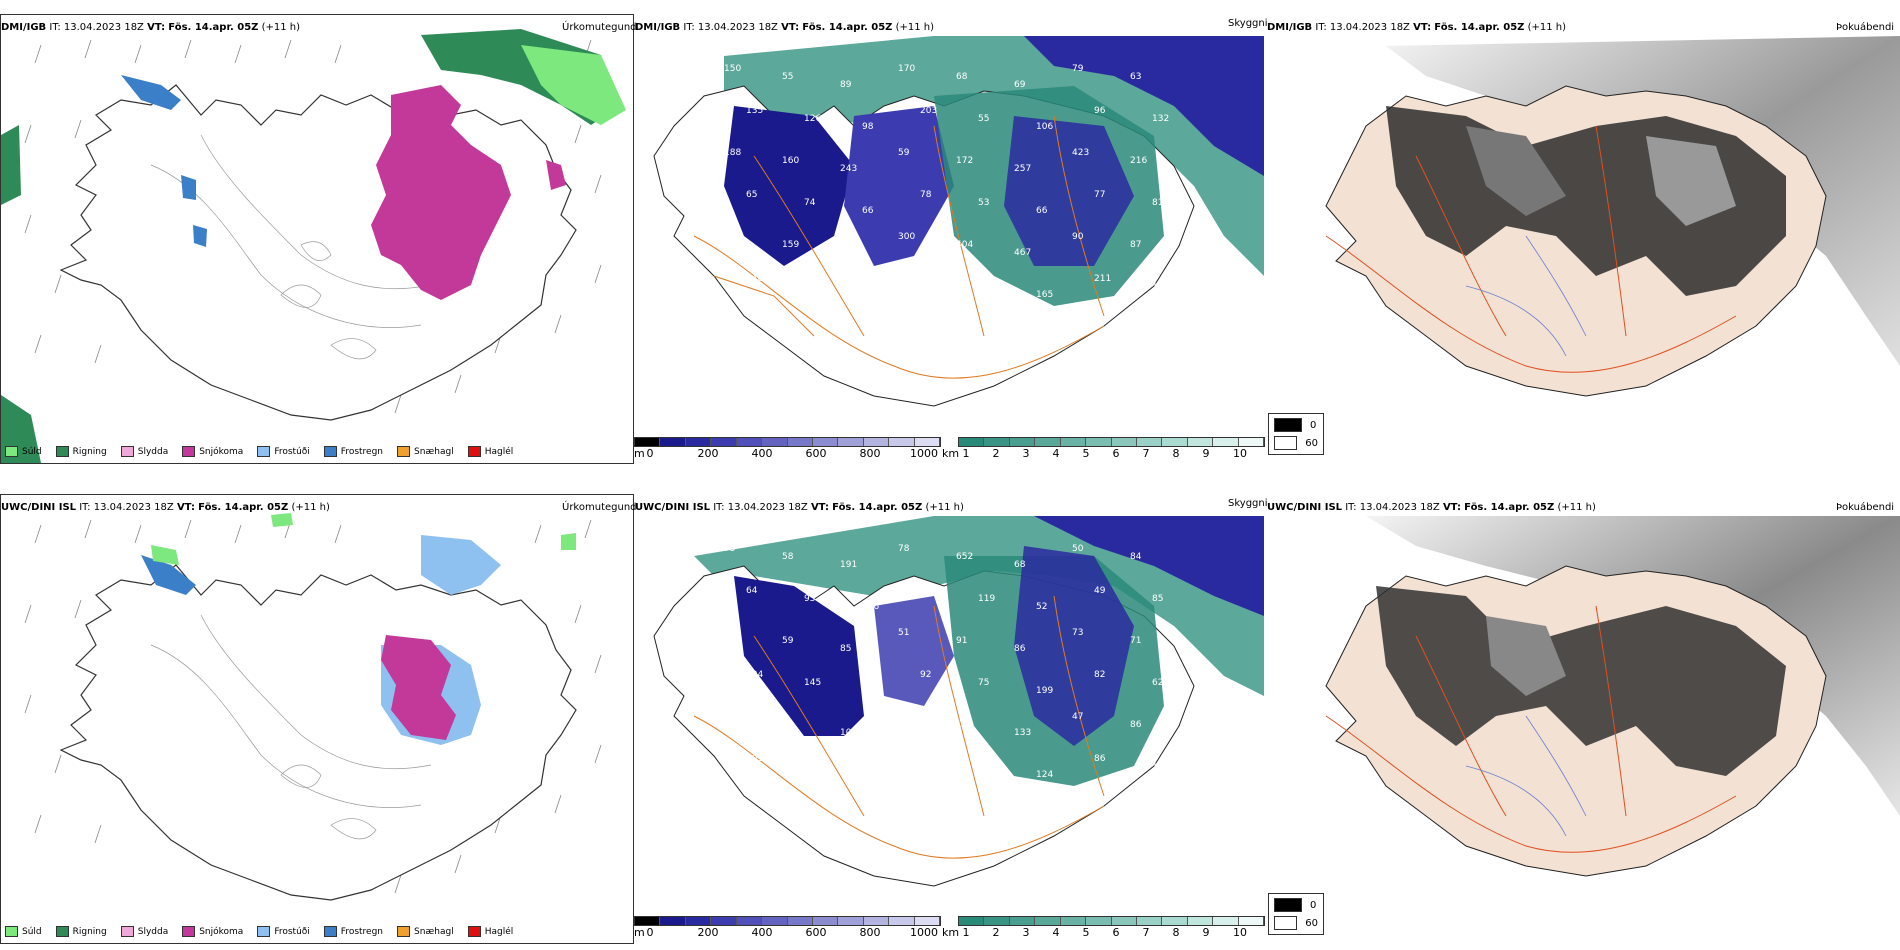 The image size is (1900, 950). I want to click on low-cloud-east, so click(1069, 191).